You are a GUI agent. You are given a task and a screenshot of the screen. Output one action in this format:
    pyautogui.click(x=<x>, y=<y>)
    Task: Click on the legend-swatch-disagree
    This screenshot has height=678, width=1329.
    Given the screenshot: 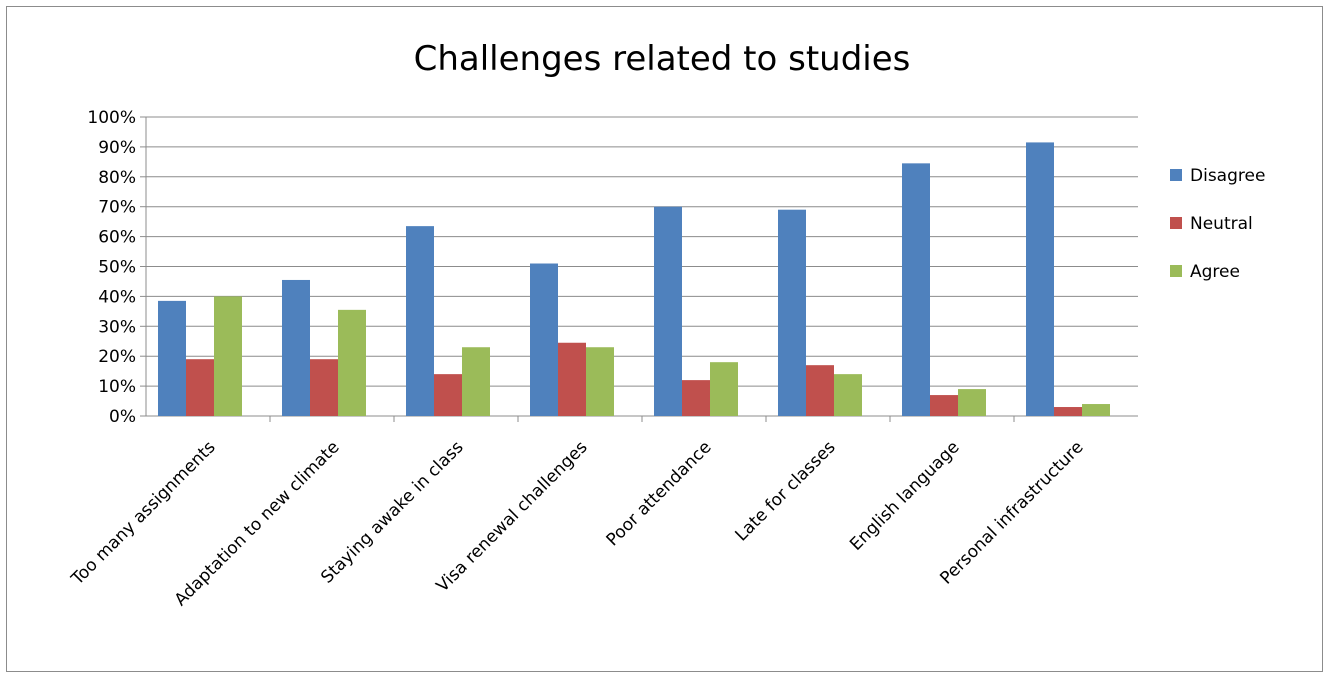 What is the action you would take?
    pyautogui.click(x=1176, y=175)
    